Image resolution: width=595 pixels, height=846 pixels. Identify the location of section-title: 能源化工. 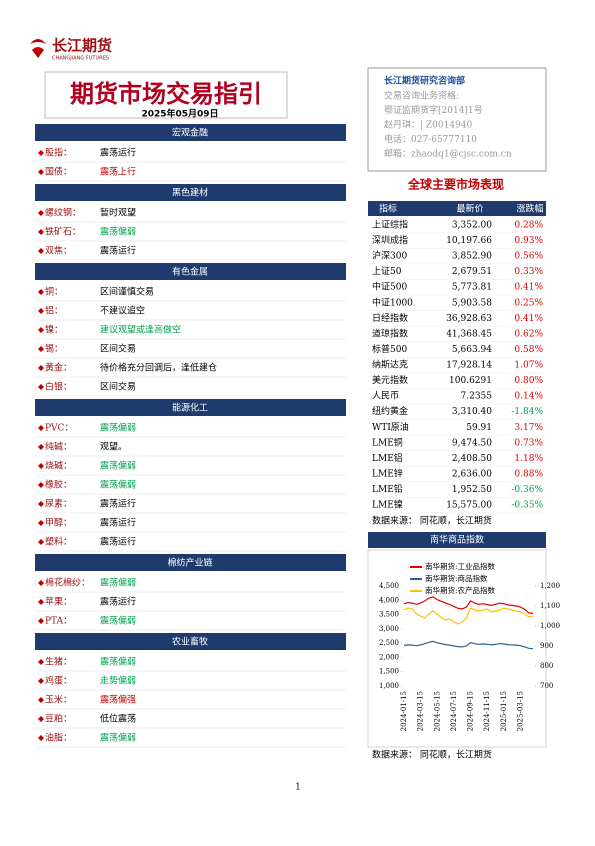
(190, 408).